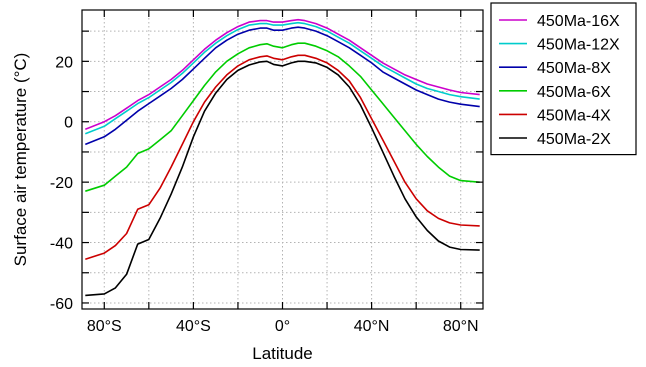  I want to click on legend-box, so click(563, 79).